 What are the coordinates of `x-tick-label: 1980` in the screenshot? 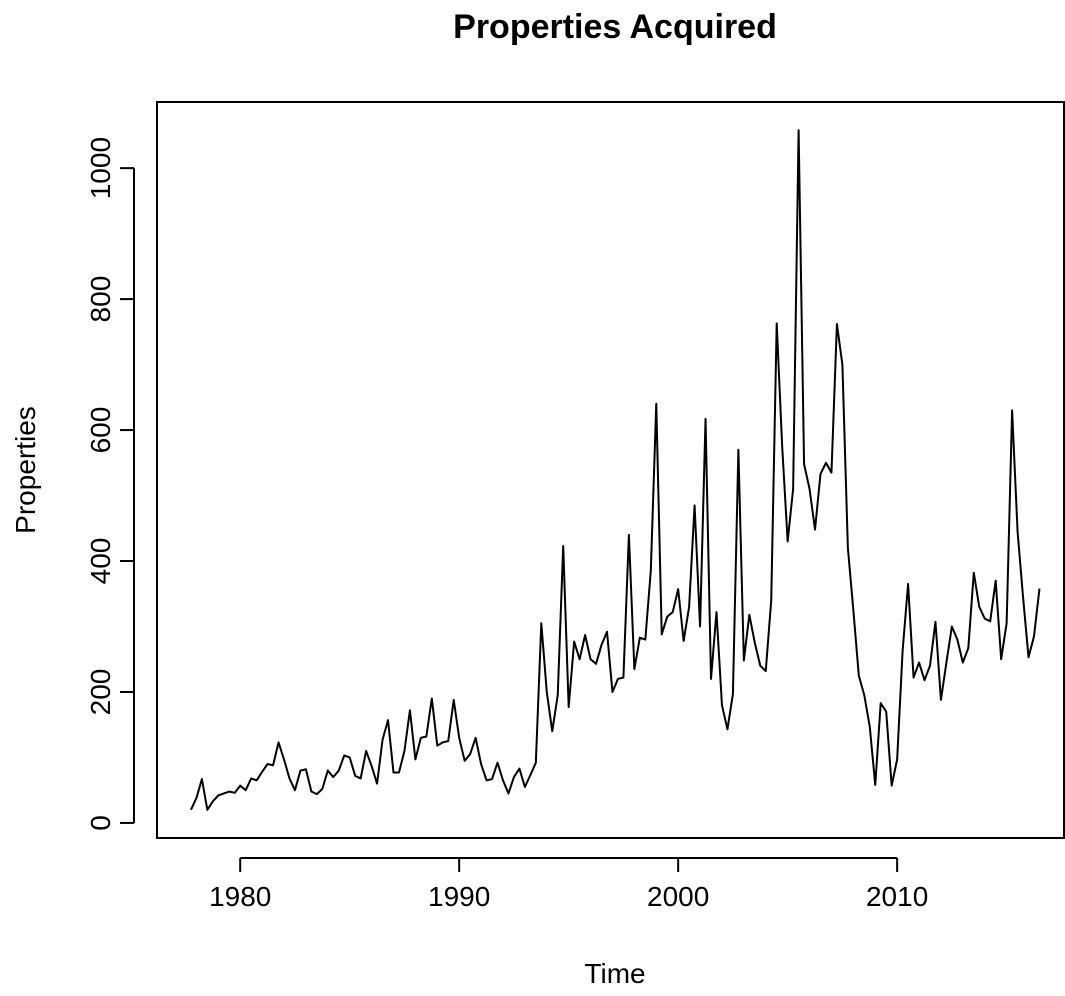 It's located at (240, 896).